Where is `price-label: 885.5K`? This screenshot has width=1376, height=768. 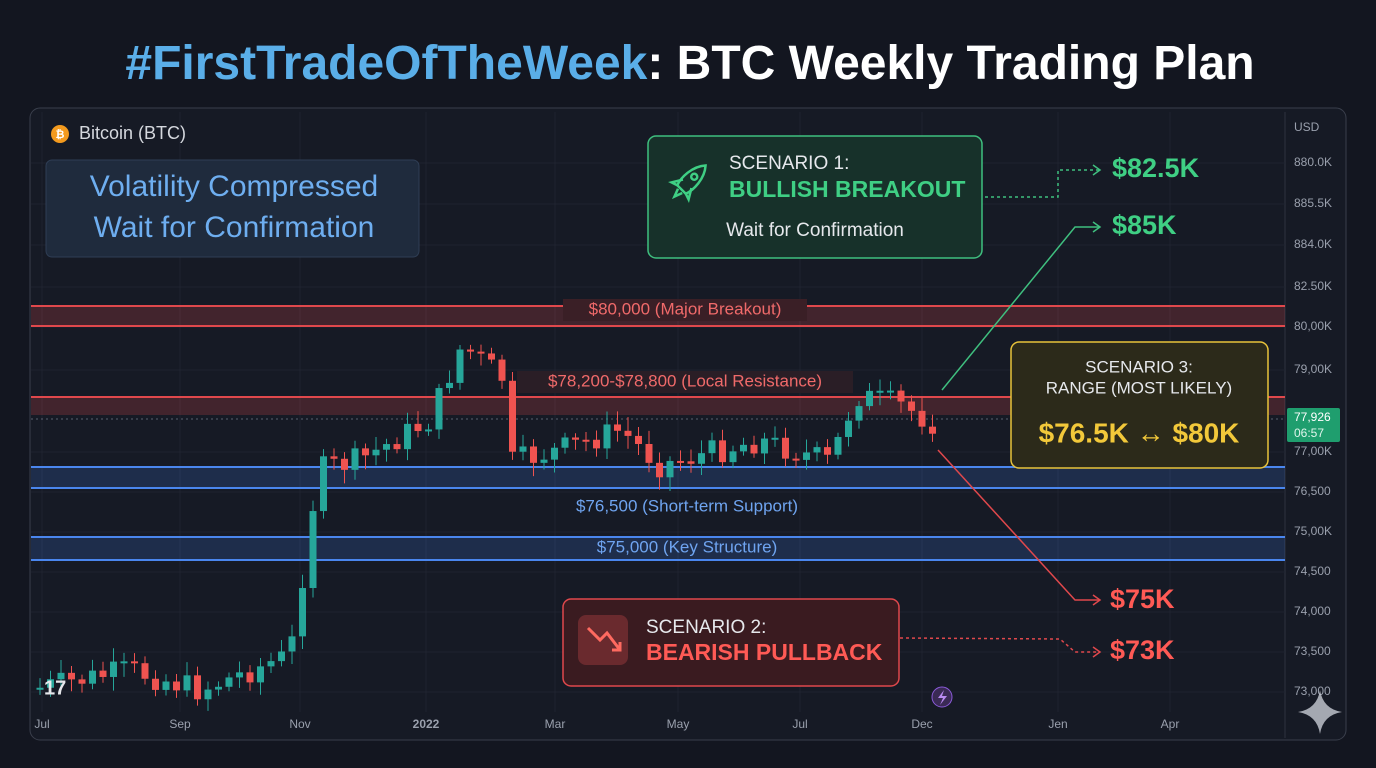 price-label: 885.5K is located at coordinates (1313, 203).